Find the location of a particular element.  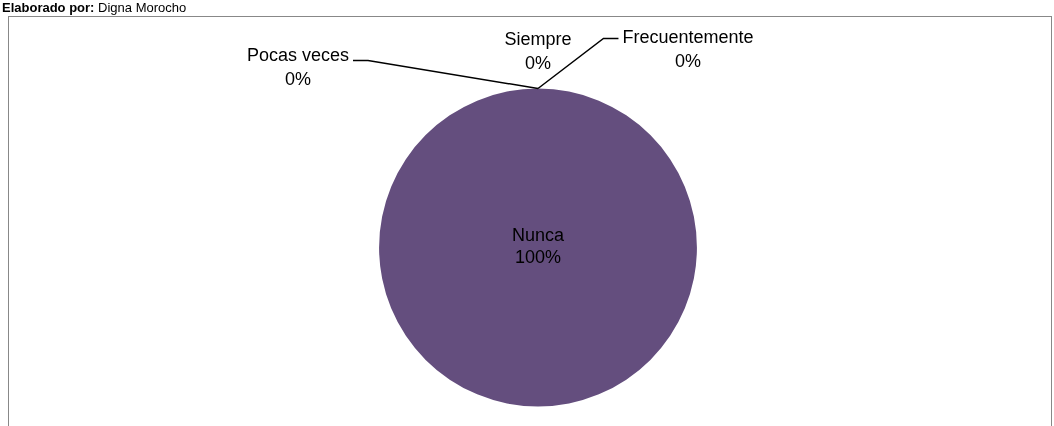

slice-label: Nunca is located at coordinates (538, 235).